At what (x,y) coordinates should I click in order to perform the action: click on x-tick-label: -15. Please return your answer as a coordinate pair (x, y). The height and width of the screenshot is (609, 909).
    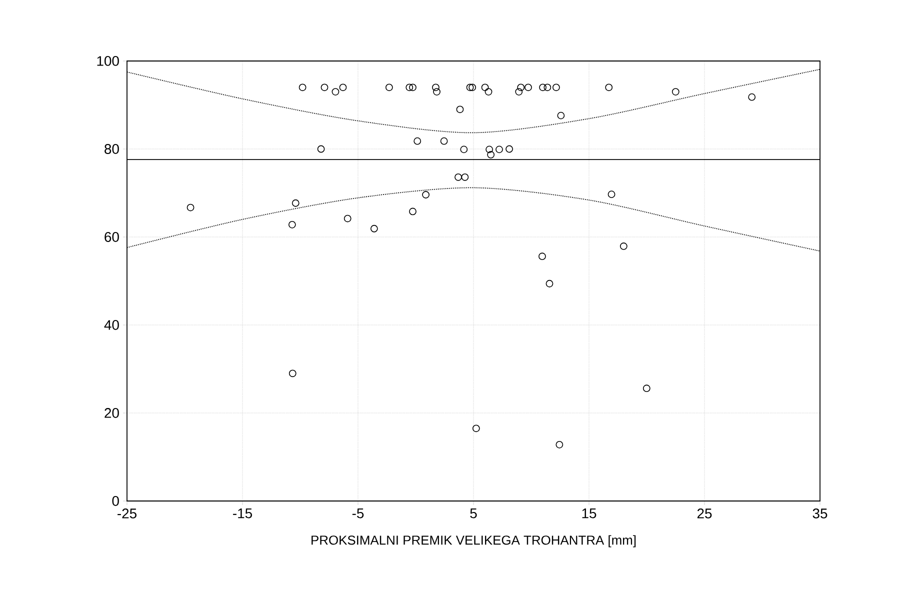
    Looking at the image, I should click on (242, 513).